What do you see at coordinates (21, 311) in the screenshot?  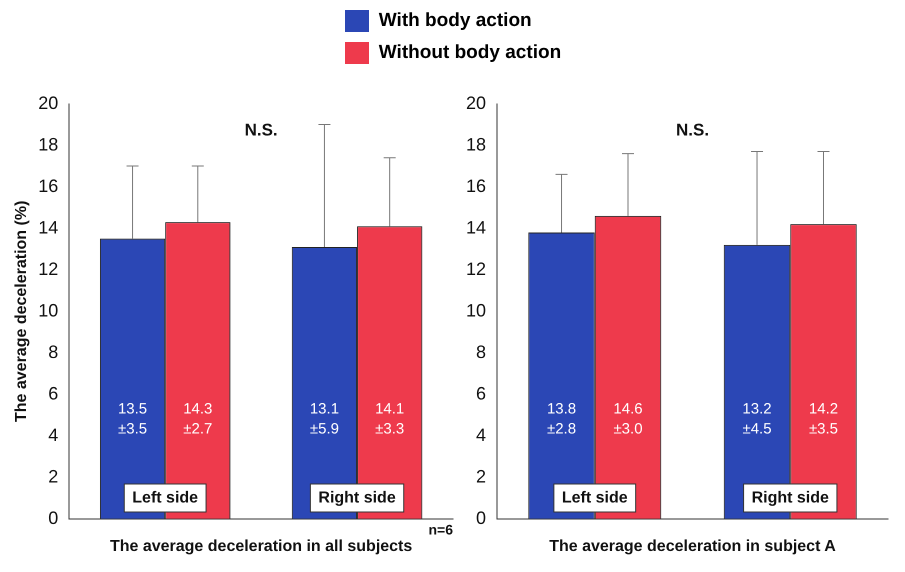 I see `y-axis-title: The average deceleration (%)` at bounding box center [21, 311].